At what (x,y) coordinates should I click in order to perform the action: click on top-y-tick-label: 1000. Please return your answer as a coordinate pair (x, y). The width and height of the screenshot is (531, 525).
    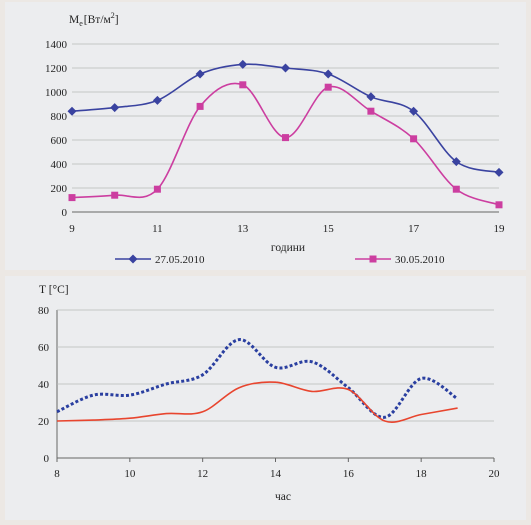
    Looking at the image, I should click on (56, 93).